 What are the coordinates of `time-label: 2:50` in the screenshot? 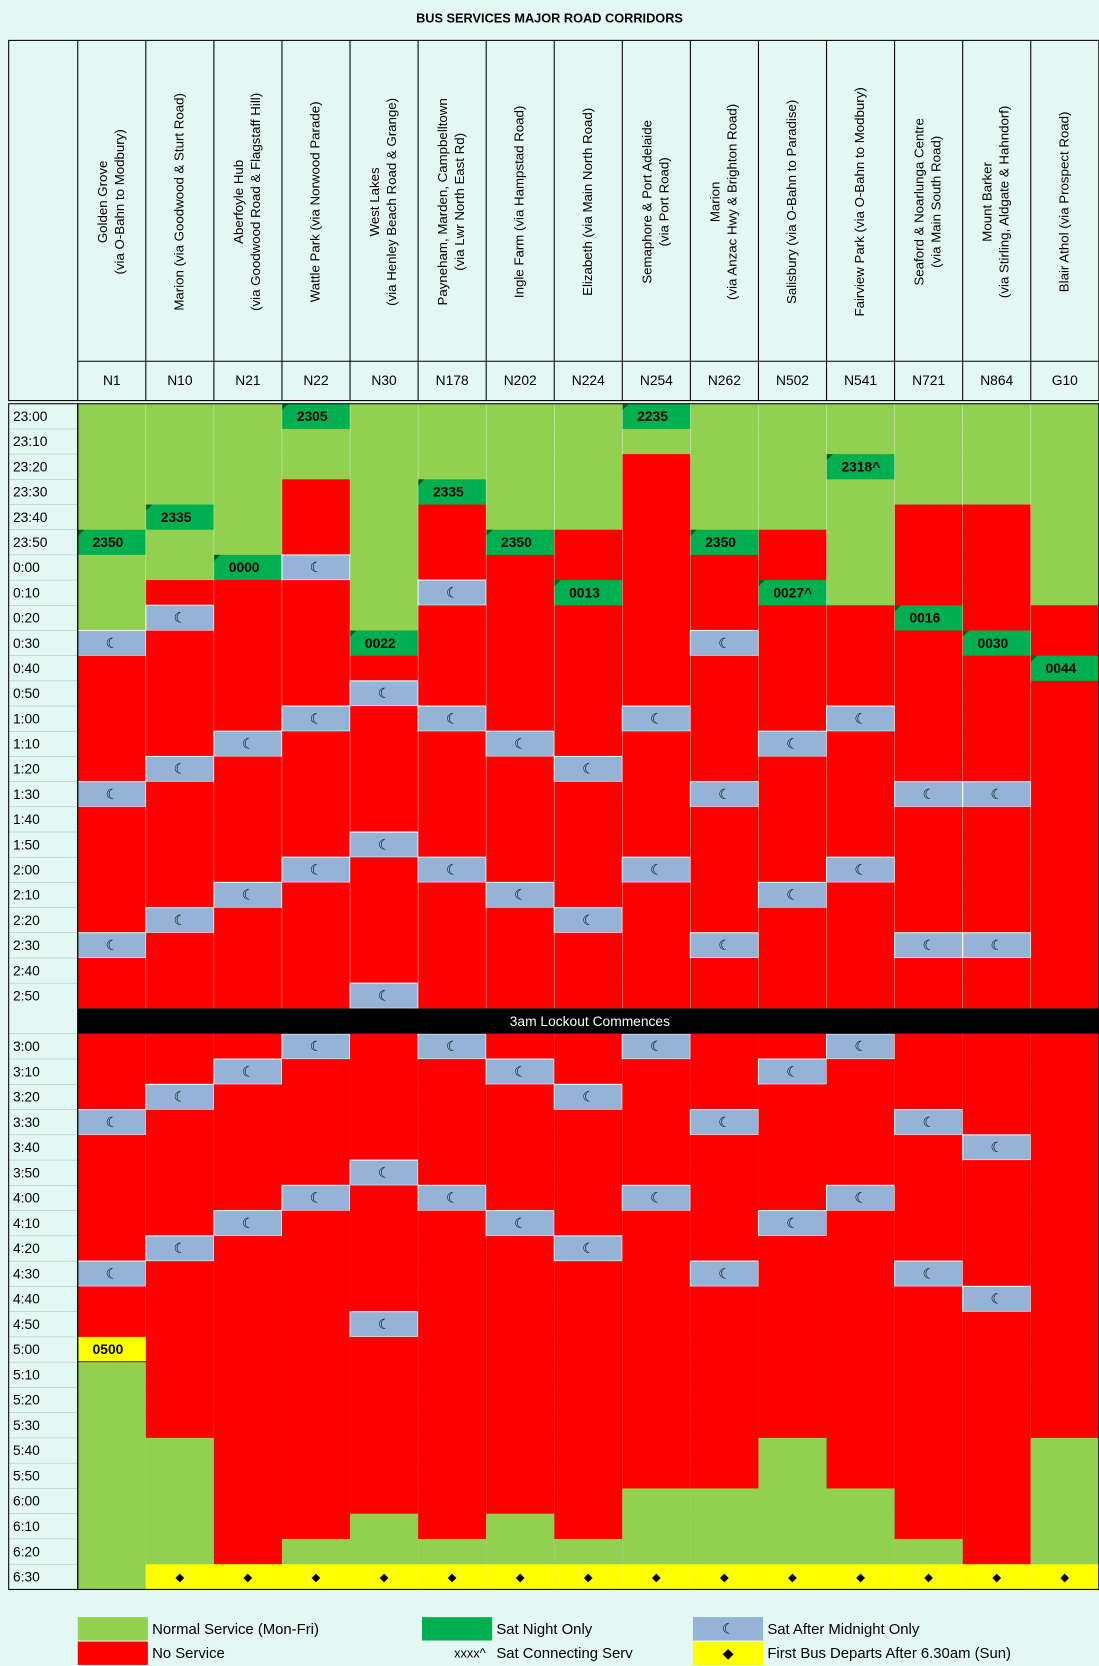 It's located at (26, 995).